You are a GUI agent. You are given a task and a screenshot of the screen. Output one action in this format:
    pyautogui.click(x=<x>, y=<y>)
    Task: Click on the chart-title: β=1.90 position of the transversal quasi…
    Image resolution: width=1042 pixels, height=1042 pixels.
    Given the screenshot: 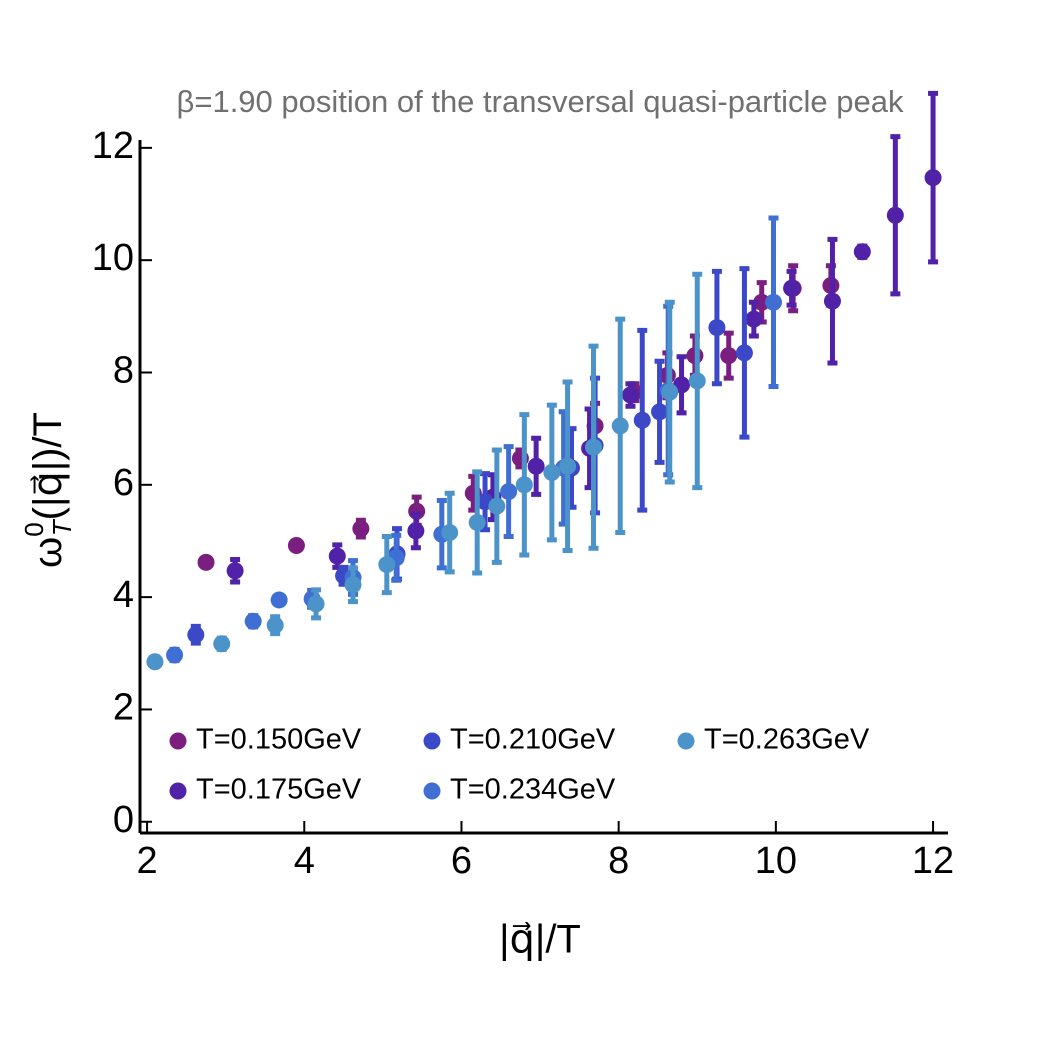 What is the action you would take?
    pyautogui.click(x=540, y=101)
    